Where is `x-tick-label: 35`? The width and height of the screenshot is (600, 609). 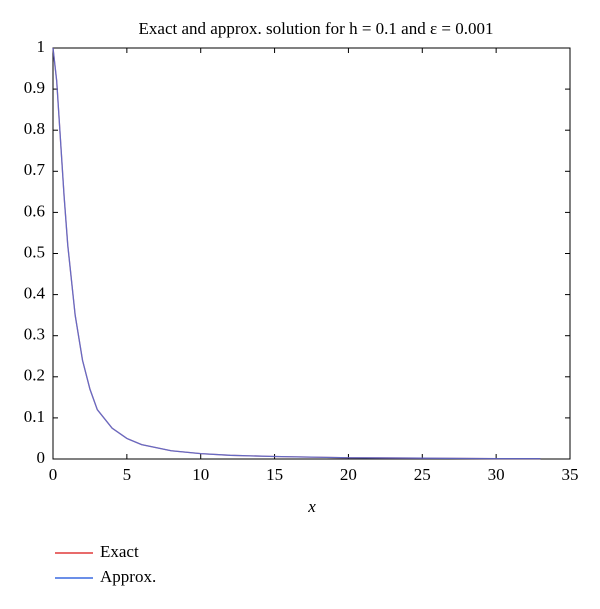
x-tick-label: 35 is located at coordinates (570, 474).